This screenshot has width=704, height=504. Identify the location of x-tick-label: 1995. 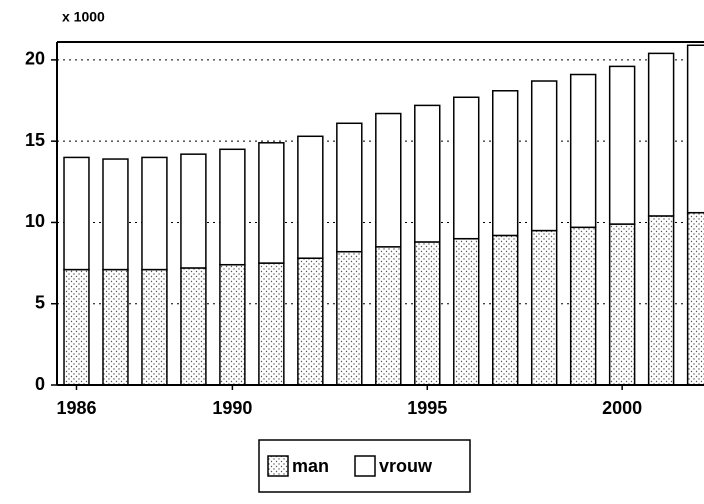
(427, 408).